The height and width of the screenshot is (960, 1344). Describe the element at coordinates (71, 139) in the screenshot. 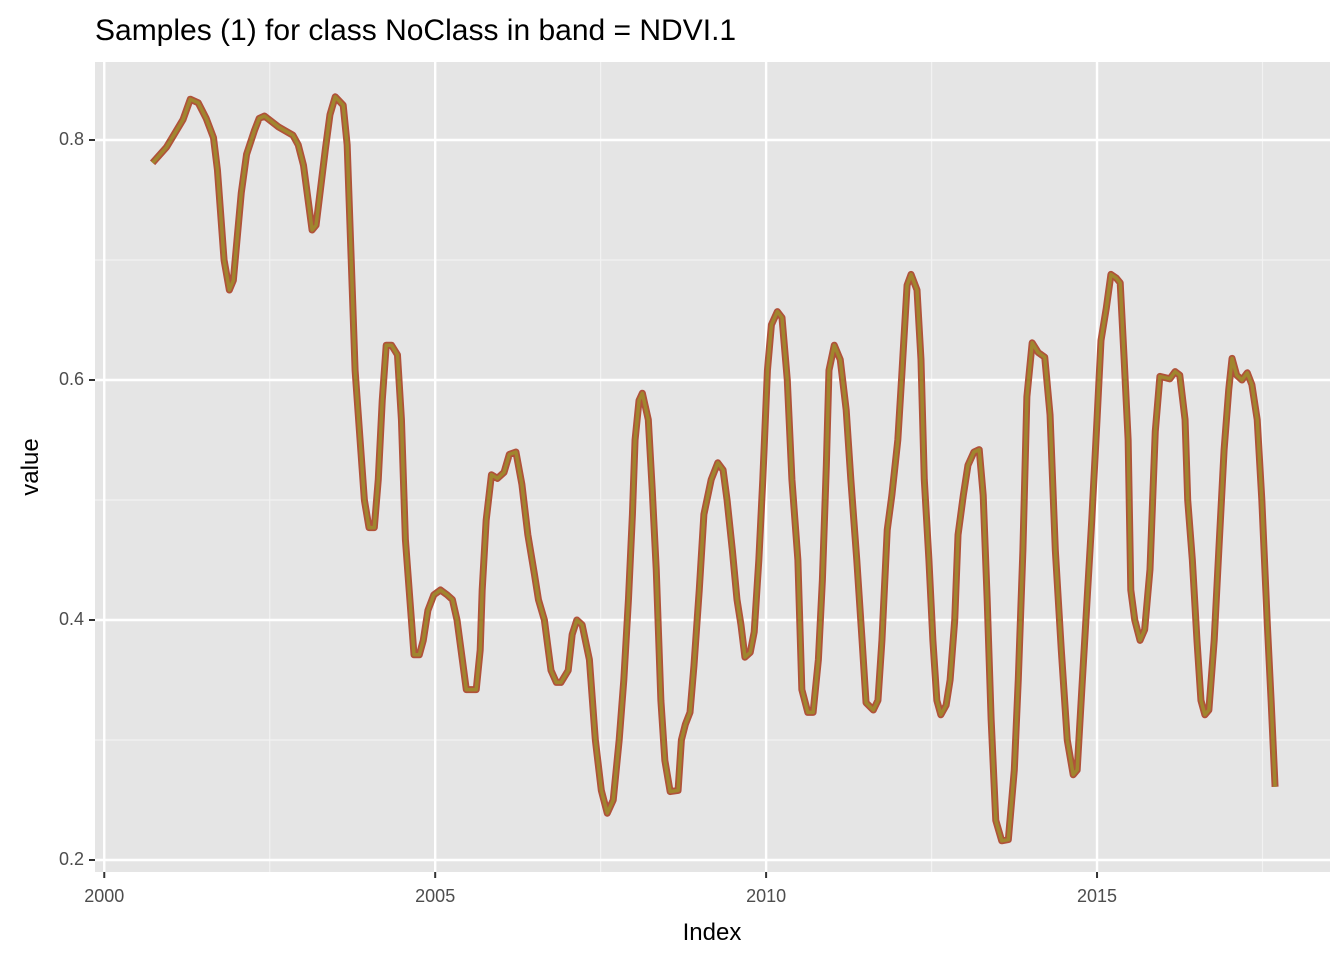

I see `y-tick-label: 0.8` at that location.